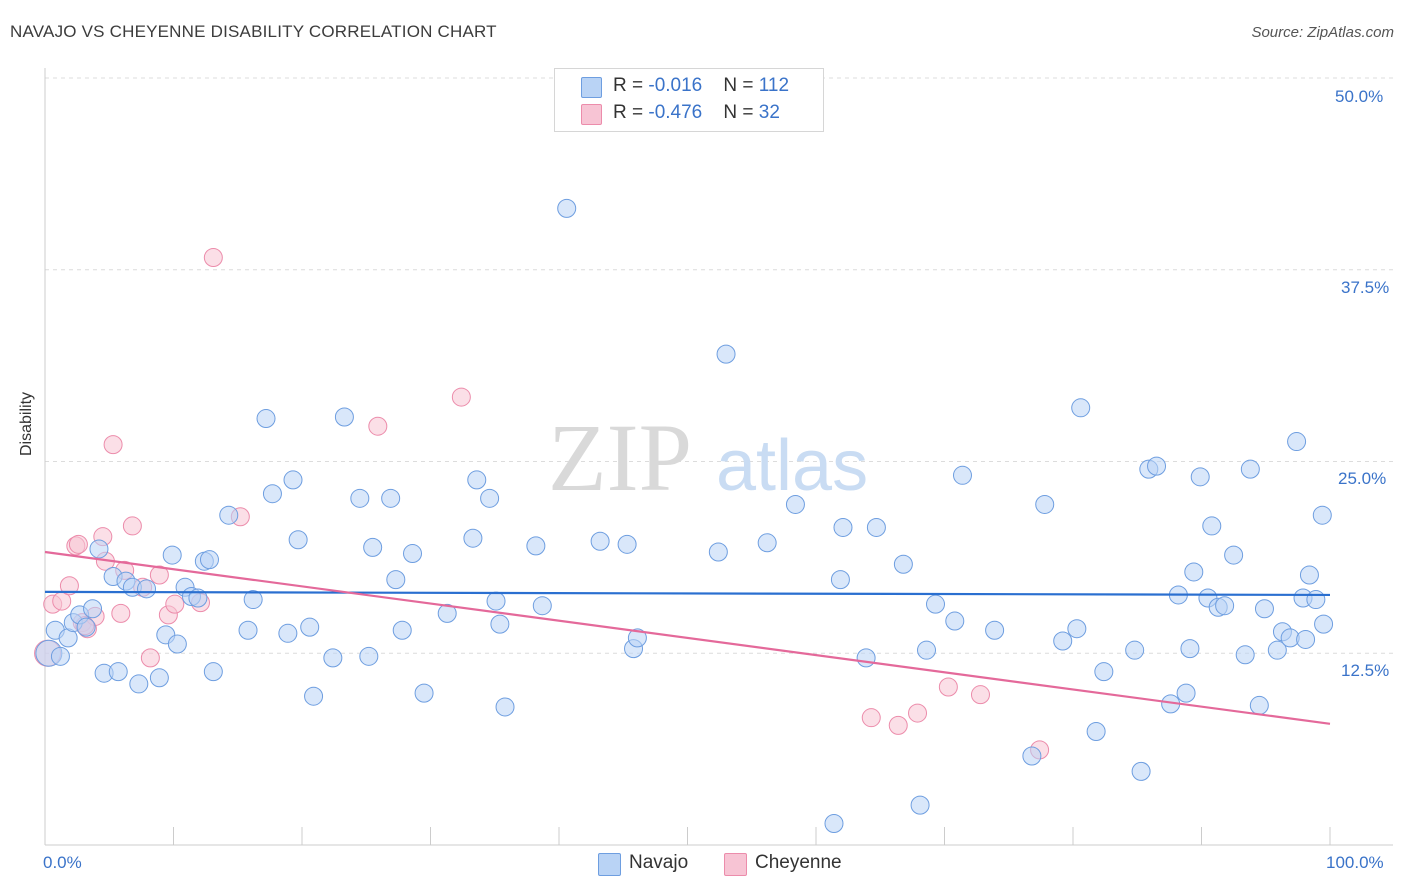 The height and width of the screenshot is (892, 1406). Describe the element at coordinates (675, 112) in the screenshot. I see `r-value: -0.476` at that location.